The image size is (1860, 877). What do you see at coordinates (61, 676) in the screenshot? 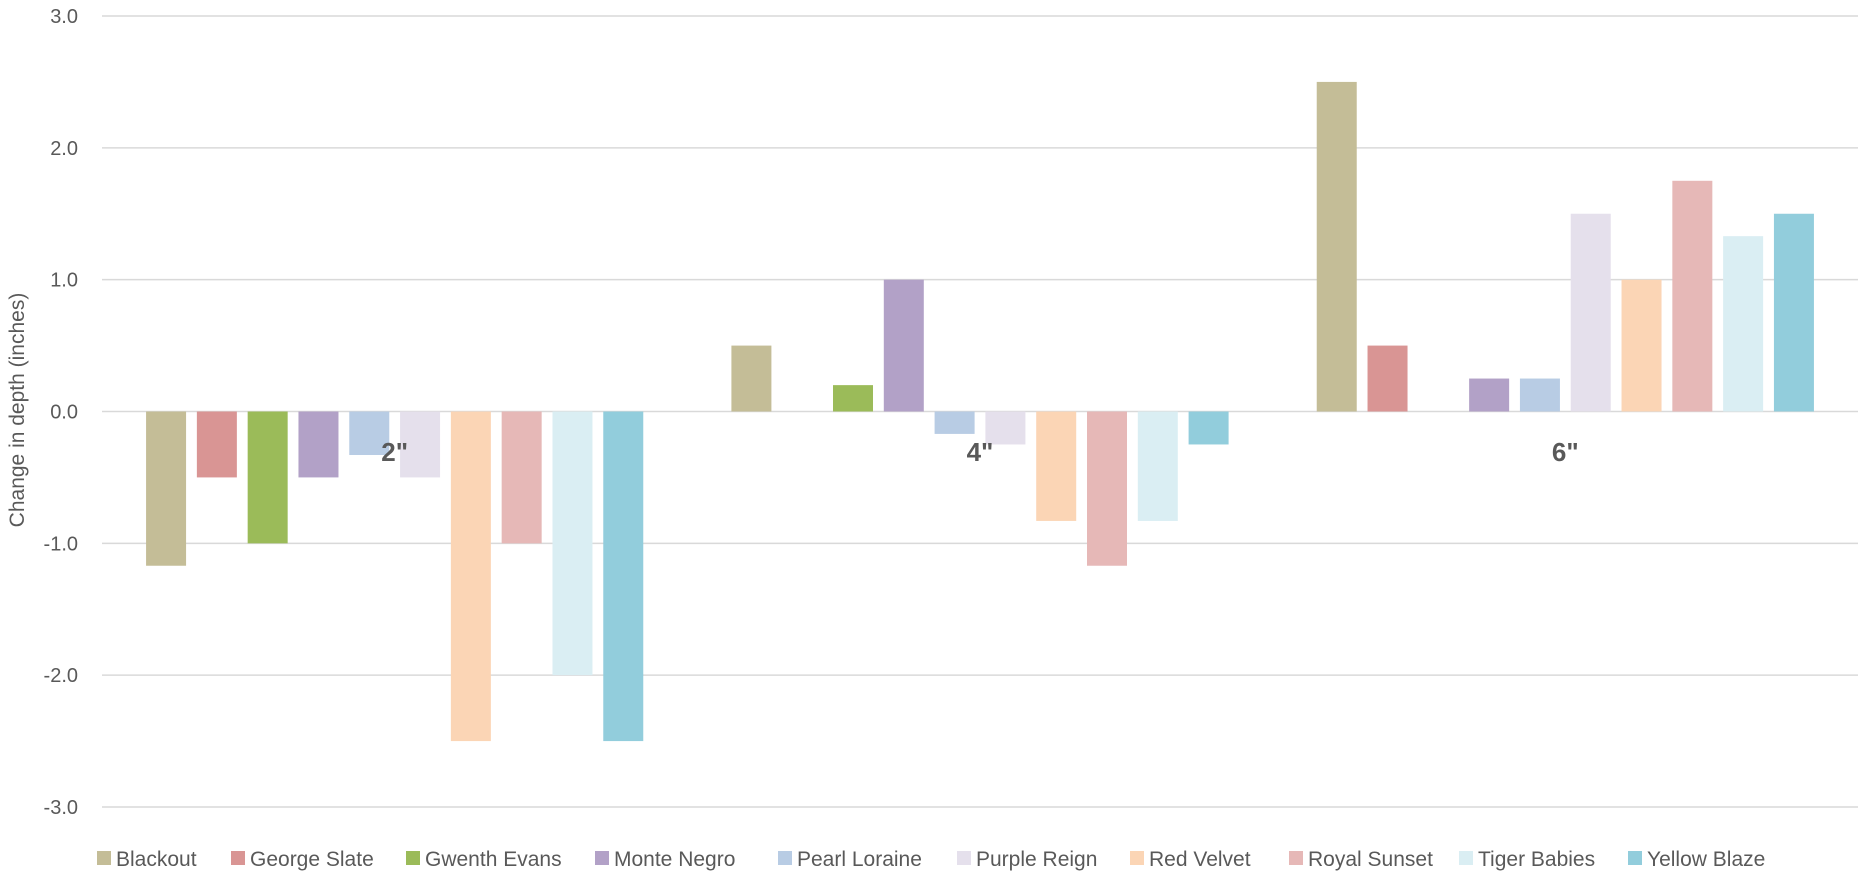
I see `y-tick-label: -2.0` at bounding box center [61, 676].